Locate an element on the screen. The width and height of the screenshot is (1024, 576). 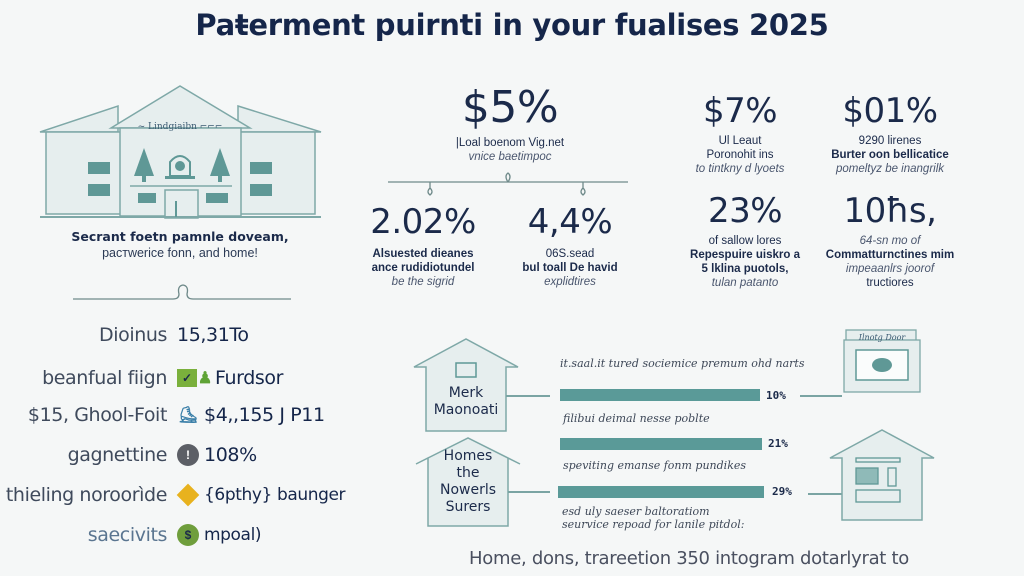
list-item: beanfual fiign ✓ ♟ Furdsor is located at coordinates (180, 378).